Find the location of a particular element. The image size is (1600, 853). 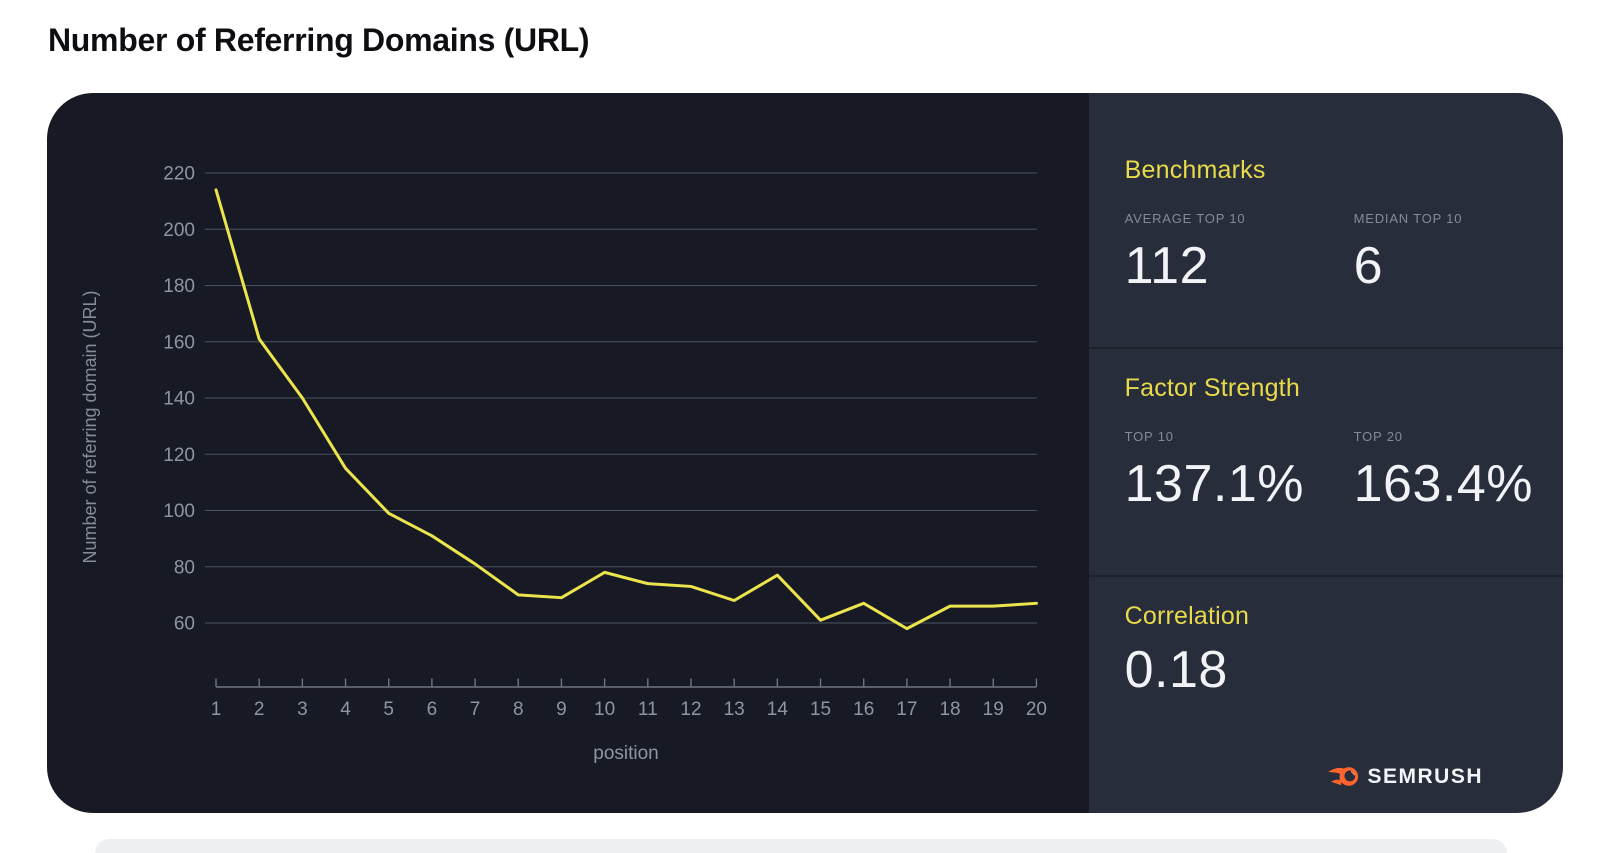

stat-value: 163.4% is located at coordinates (1443, 484).